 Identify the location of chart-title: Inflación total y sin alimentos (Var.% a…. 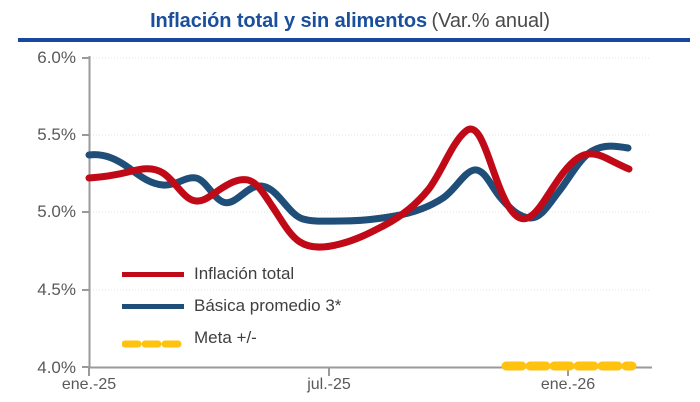
(350, 21).